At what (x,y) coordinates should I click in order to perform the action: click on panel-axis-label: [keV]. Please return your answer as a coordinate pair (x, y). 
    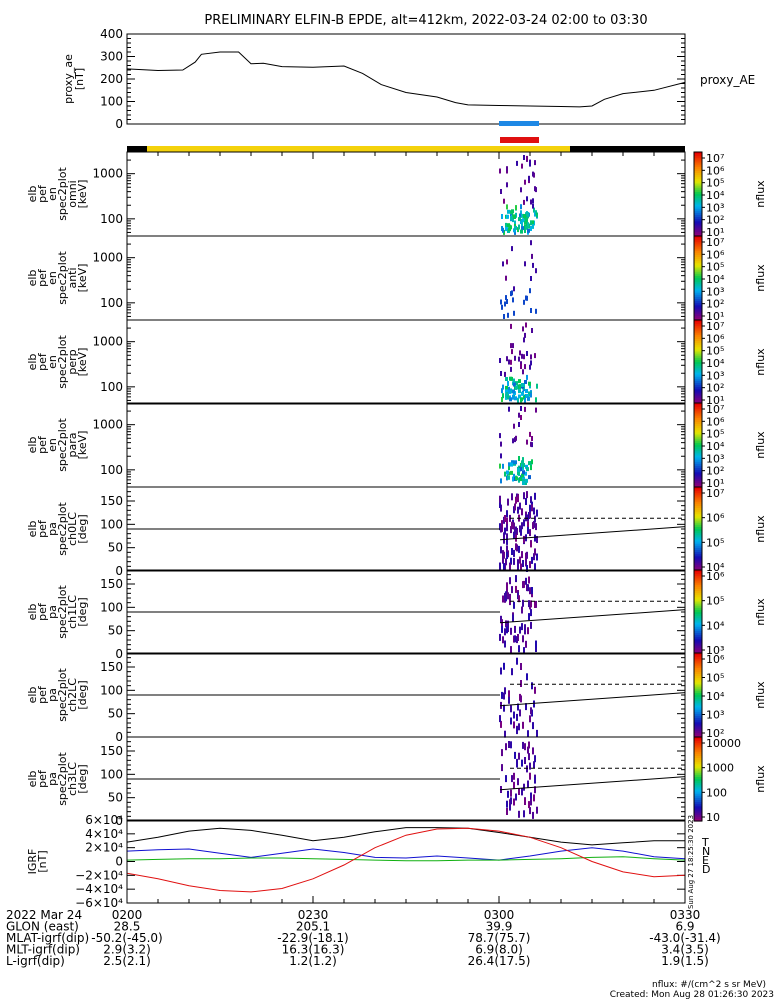
    Looking at the image, I should click on (82, 194).